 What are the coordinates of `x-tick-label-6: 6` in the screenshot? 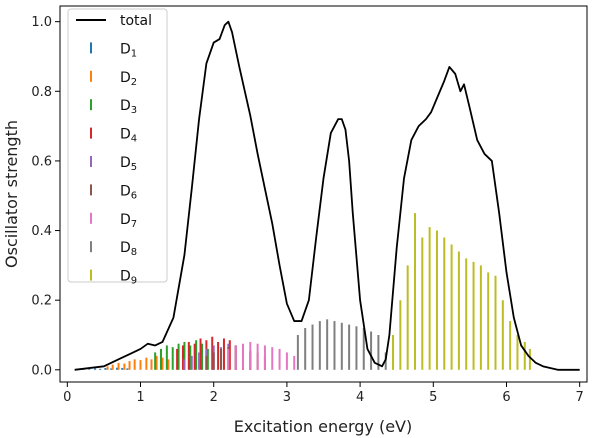 It's located at (506, 397).